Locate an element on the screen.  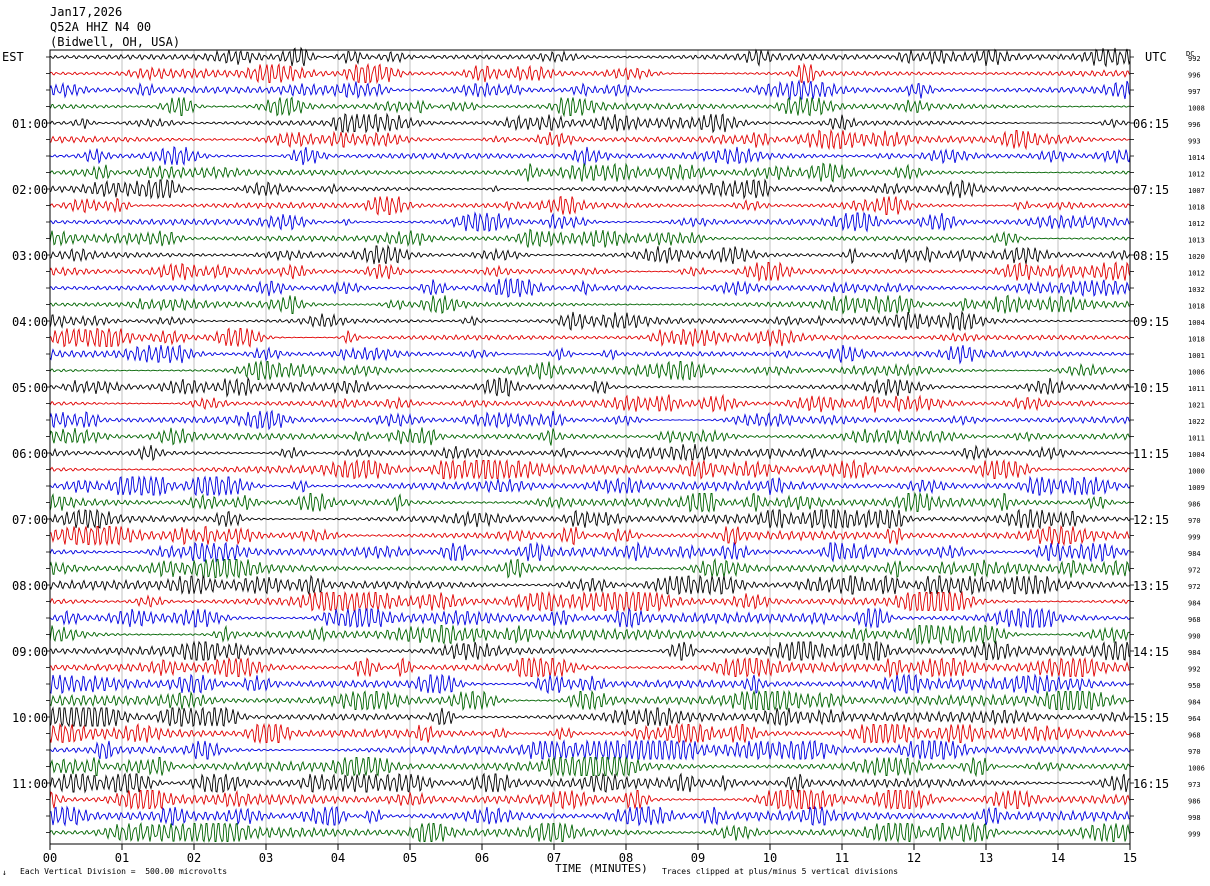
utc-hour-label: 07:15 is located at coordinates (1151, 190).